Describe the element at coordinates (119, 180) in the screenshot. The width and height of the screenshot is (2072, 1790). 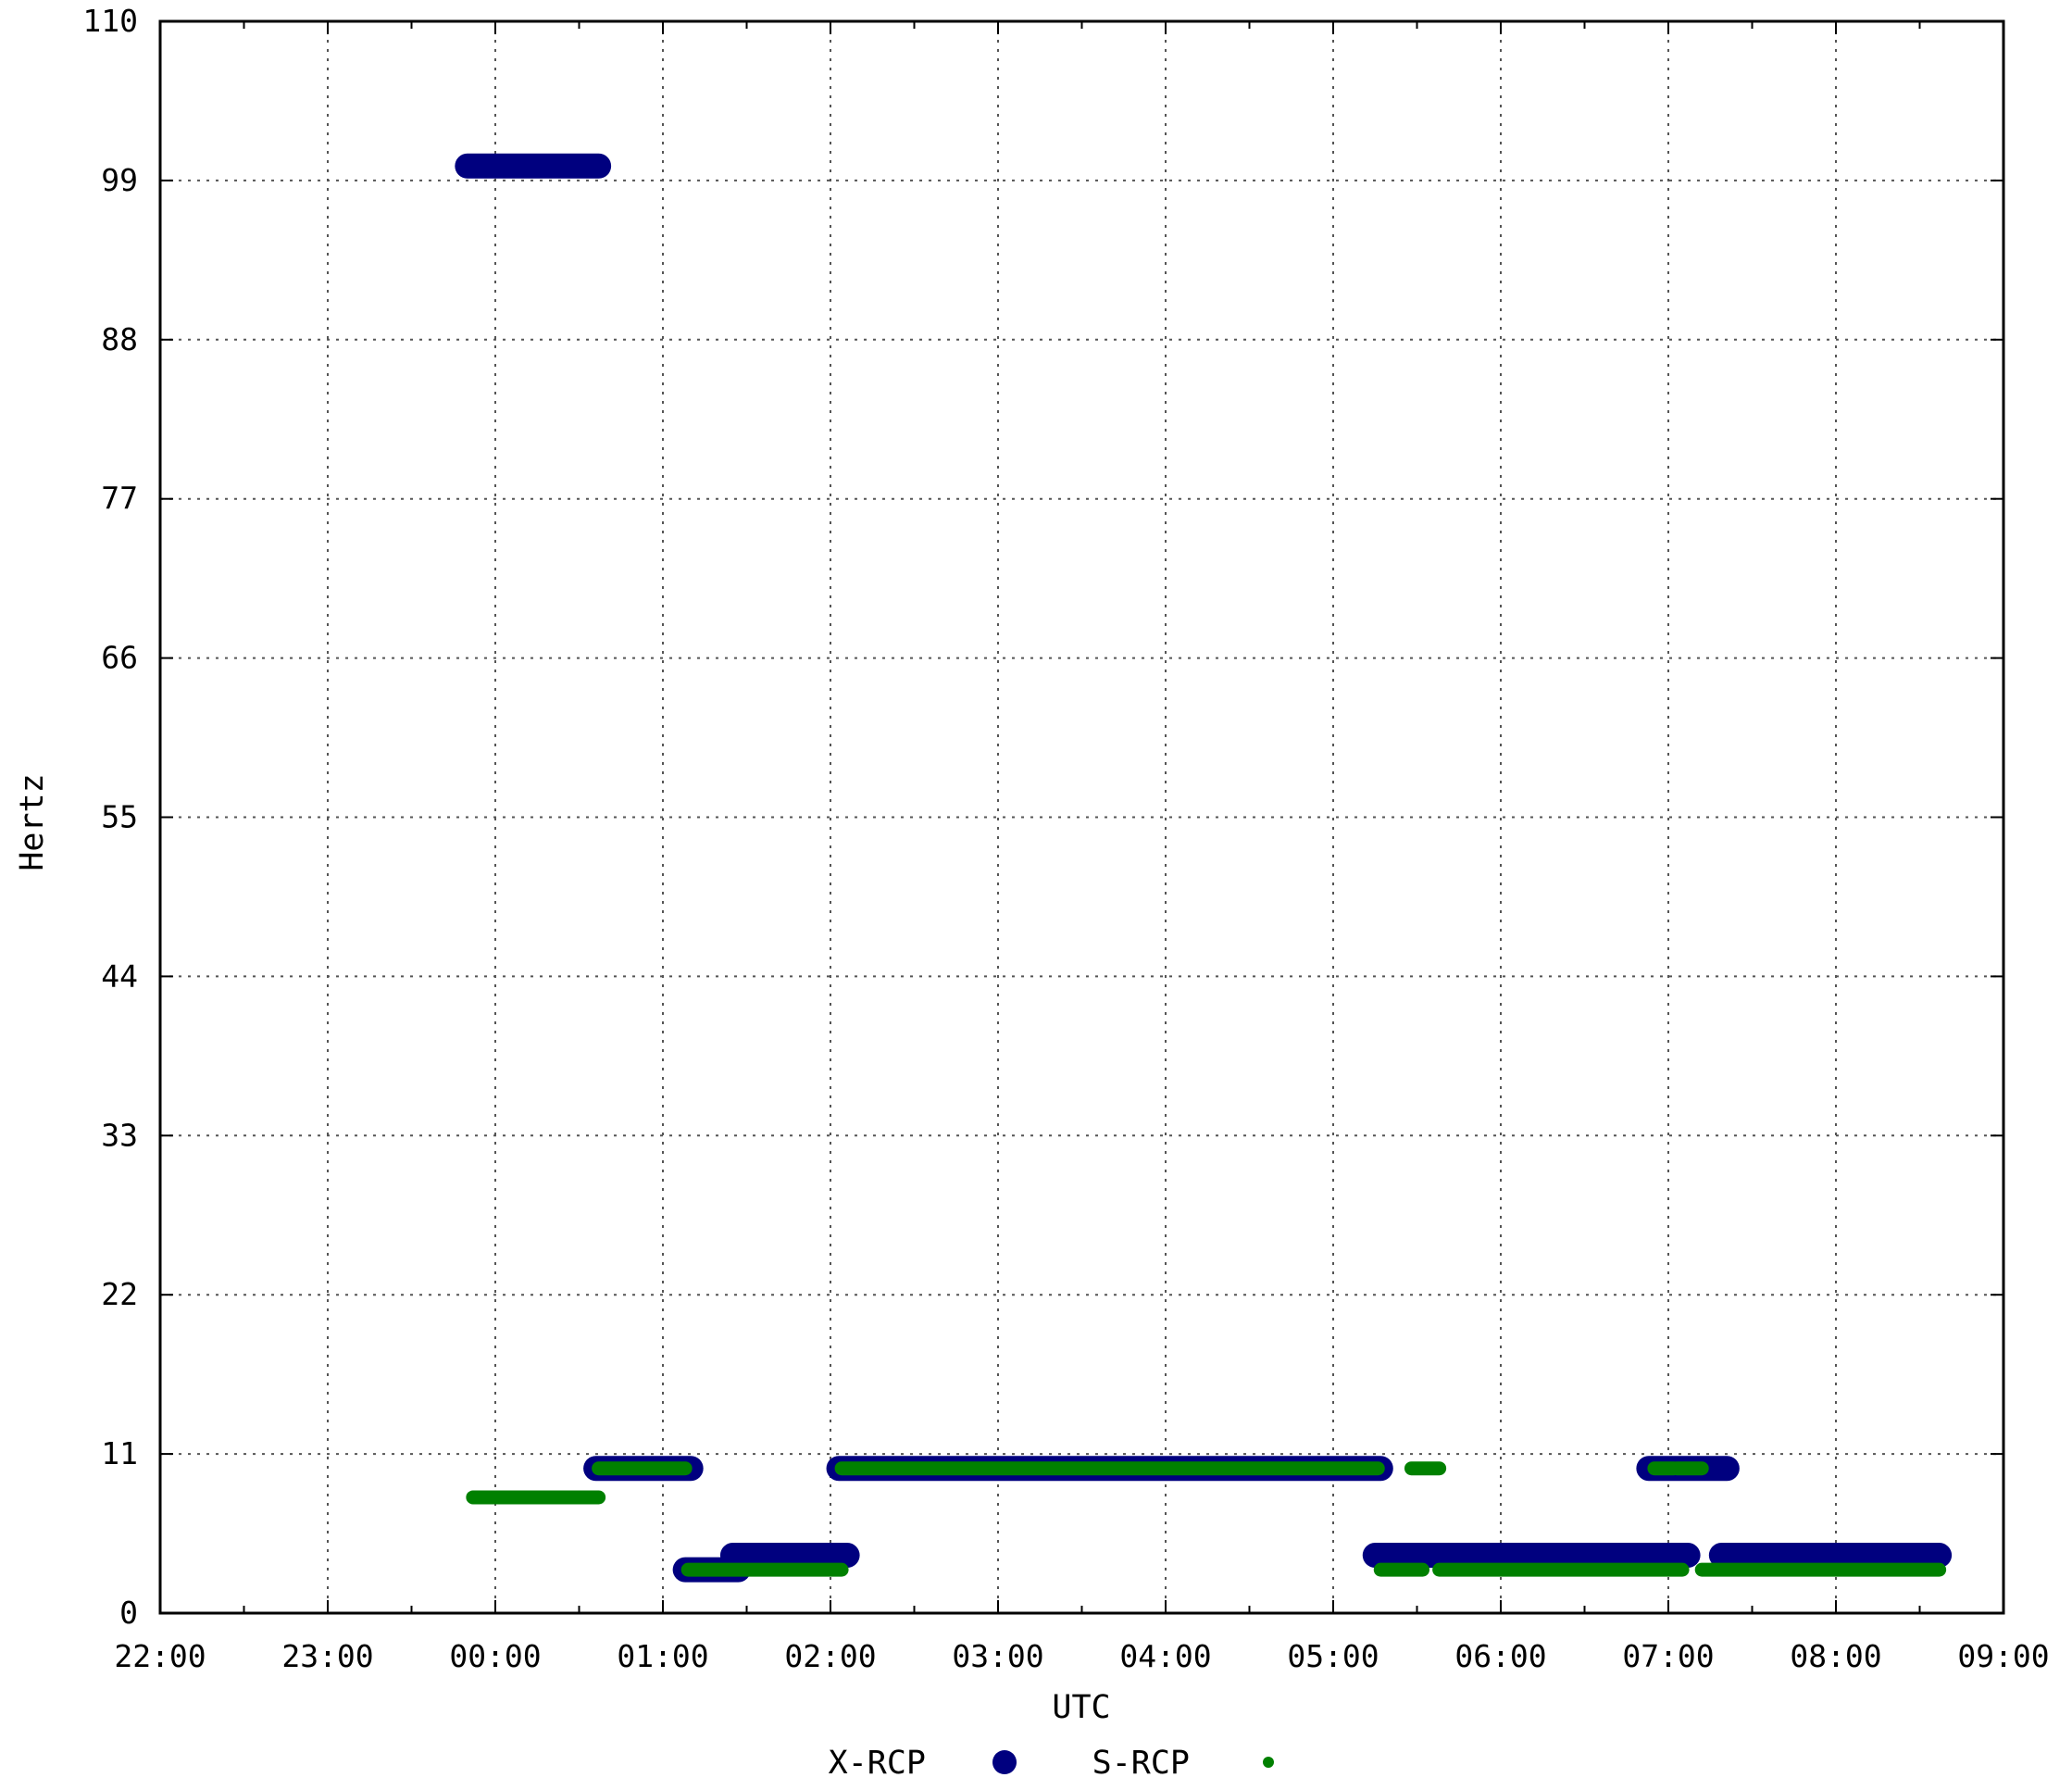
I see `y-tick-label: 99` at that location.